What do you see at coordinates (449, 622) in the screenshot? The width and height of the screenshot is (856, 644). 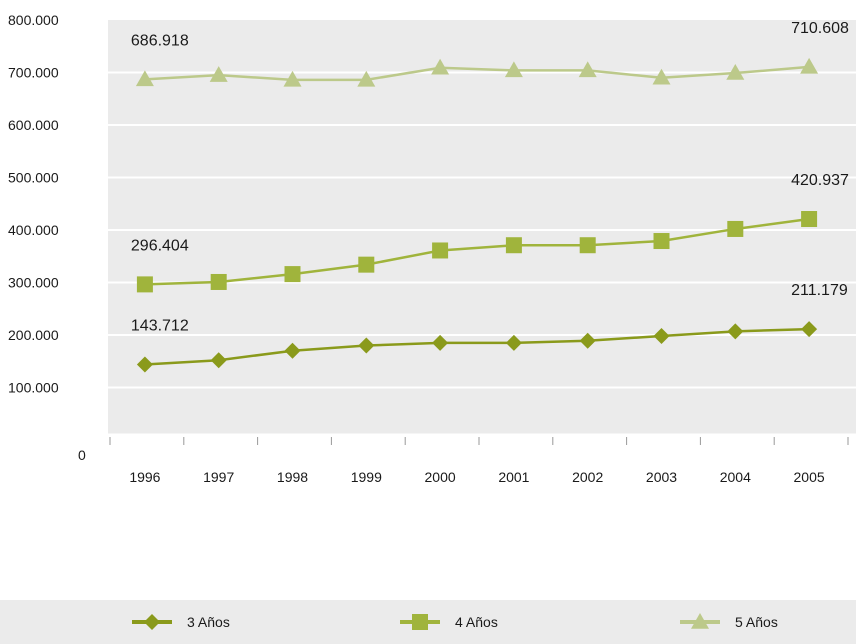 I see `legend-item: 4 Años` at bounding box center [449, 622].